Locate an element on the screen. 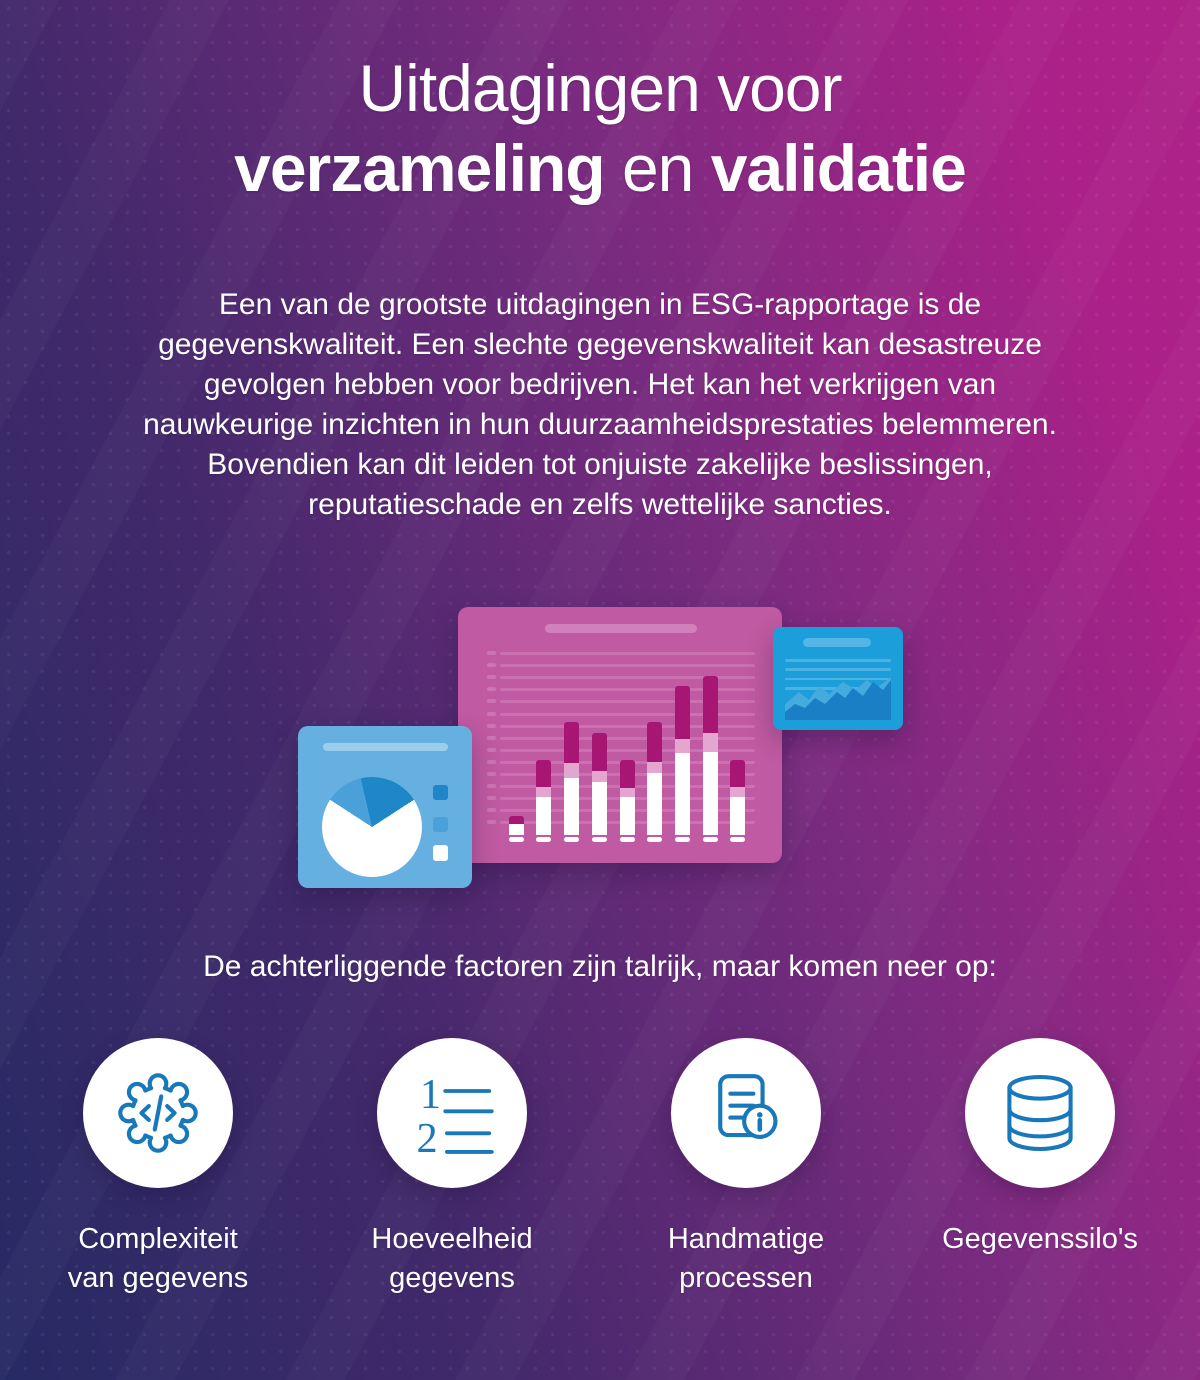 This screenshot has height=1380, width=1200. factor-label: Complexiteit van gegevens is located at coordinates (158, 1258).